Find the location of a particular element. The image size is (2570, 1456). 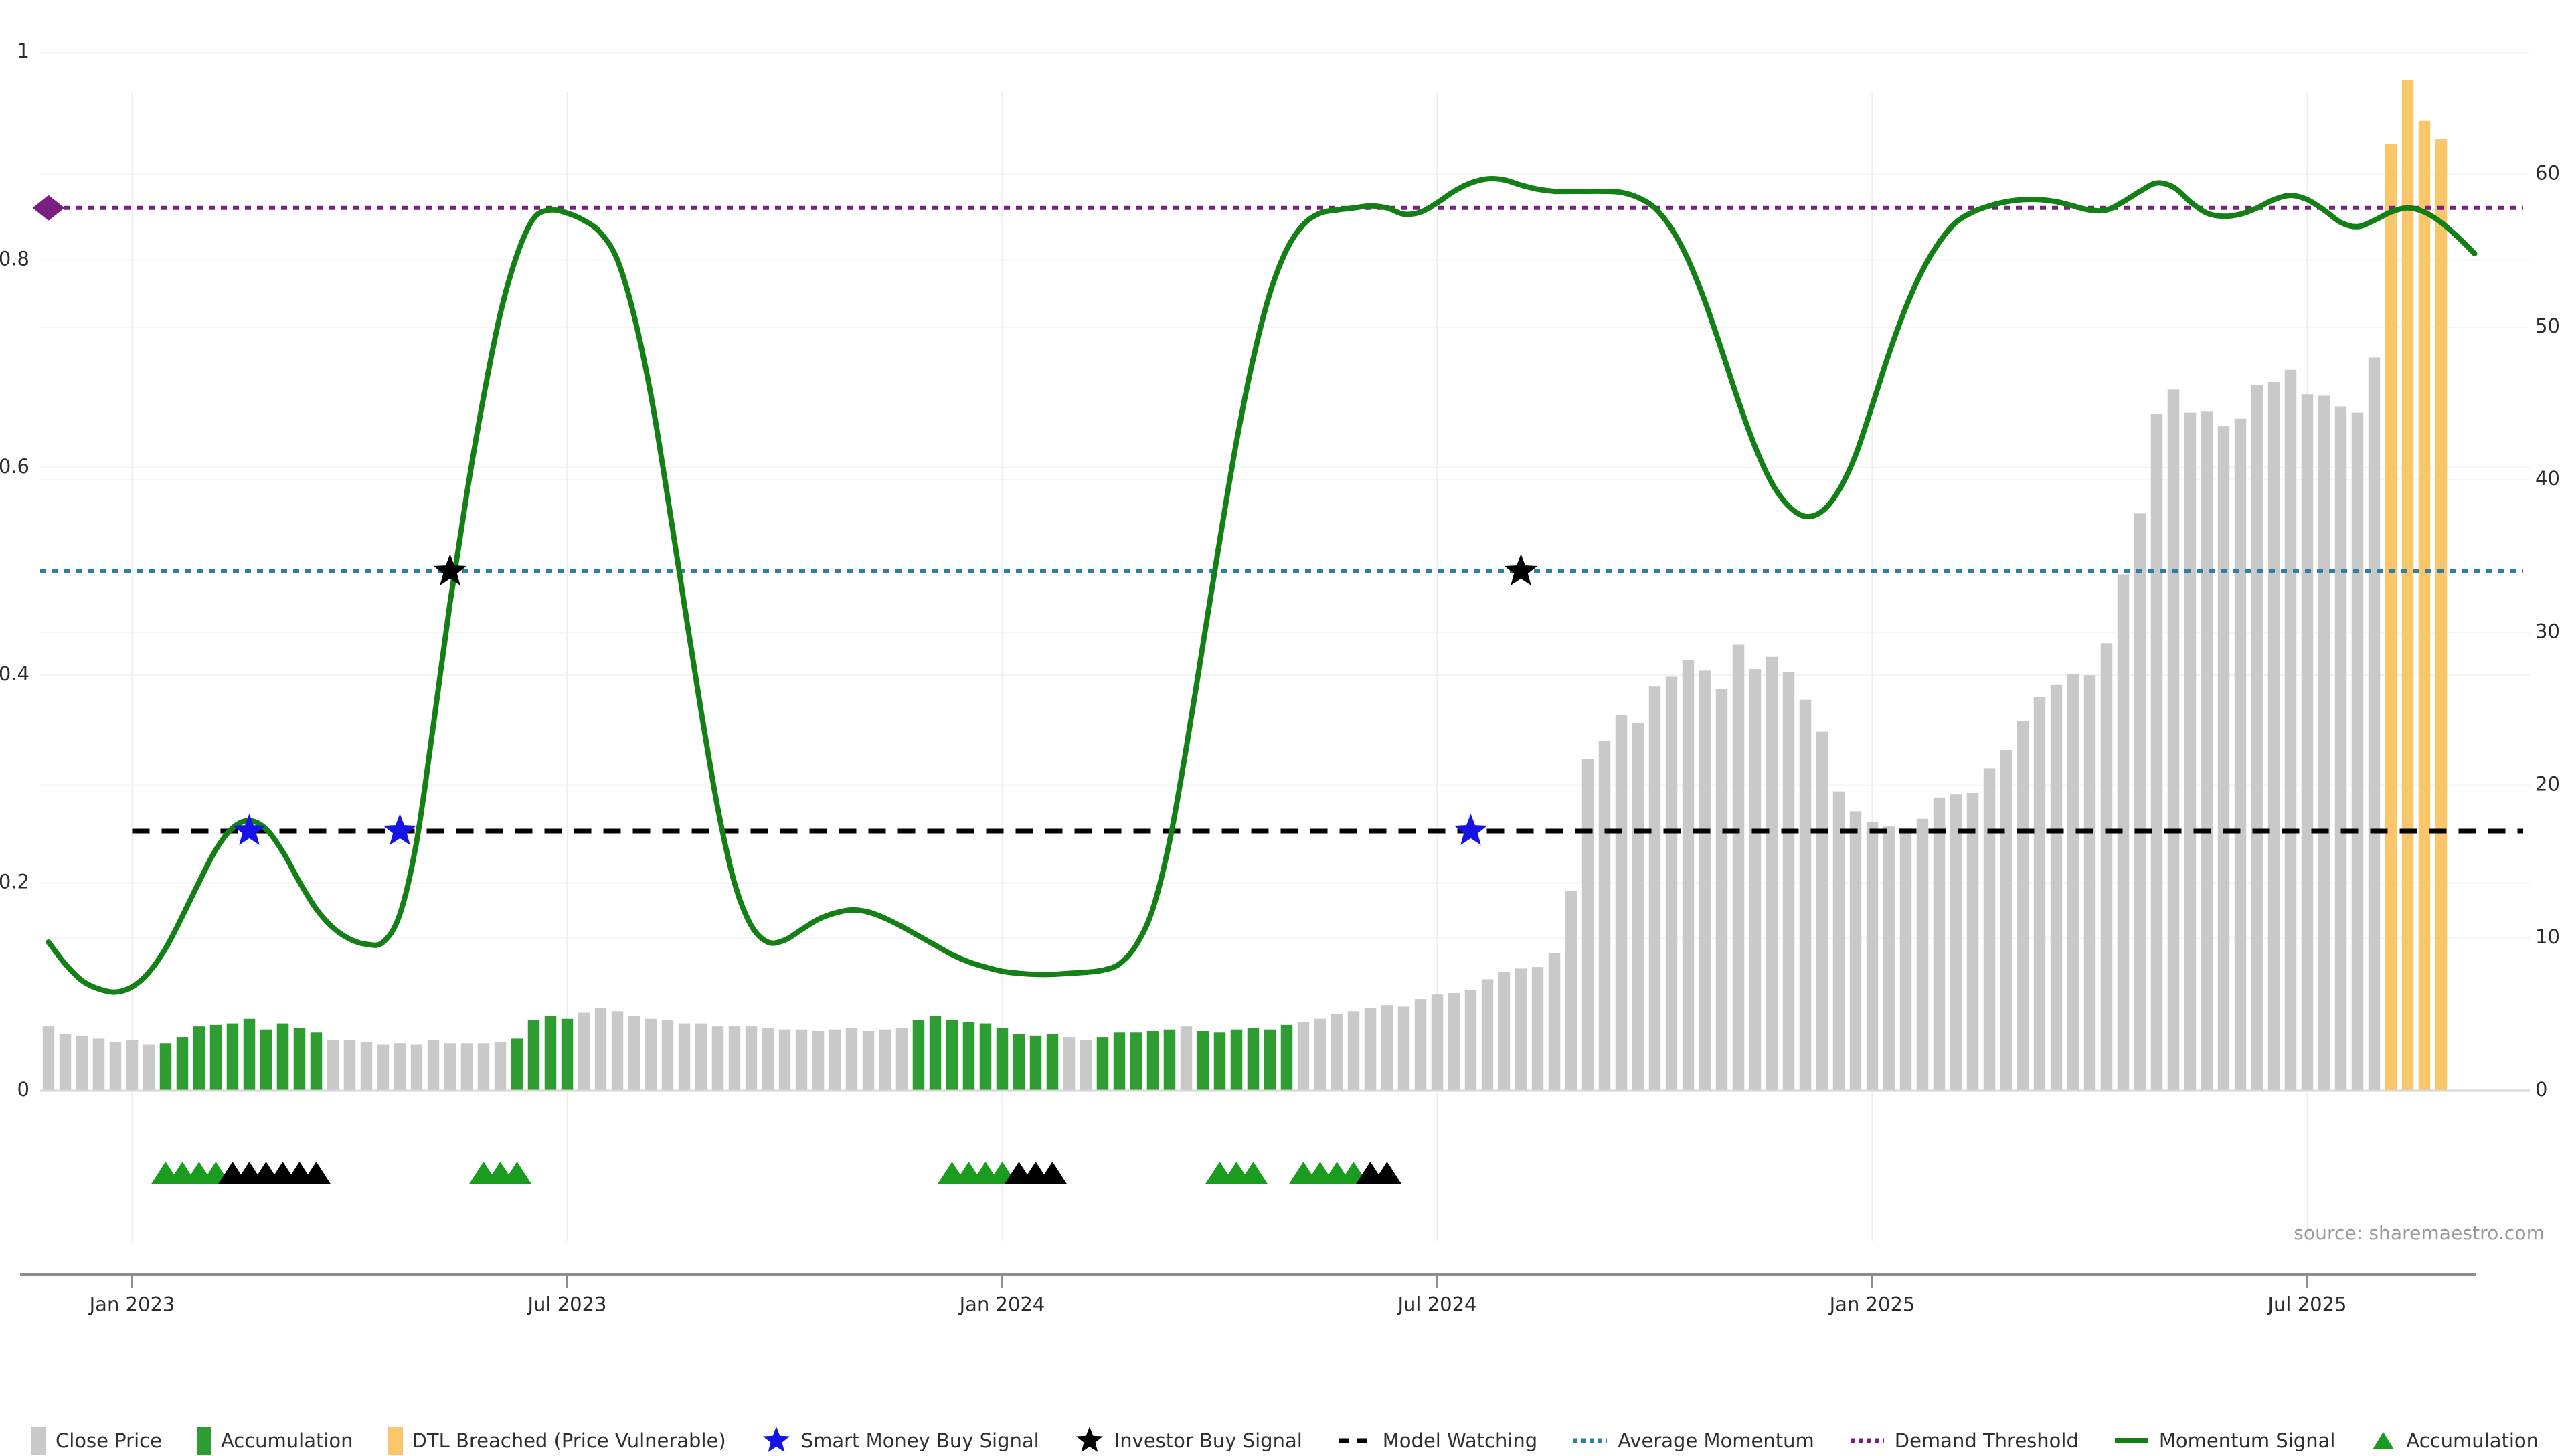

legend-swatch-star-icon is located at coordinates (1090, 1439).